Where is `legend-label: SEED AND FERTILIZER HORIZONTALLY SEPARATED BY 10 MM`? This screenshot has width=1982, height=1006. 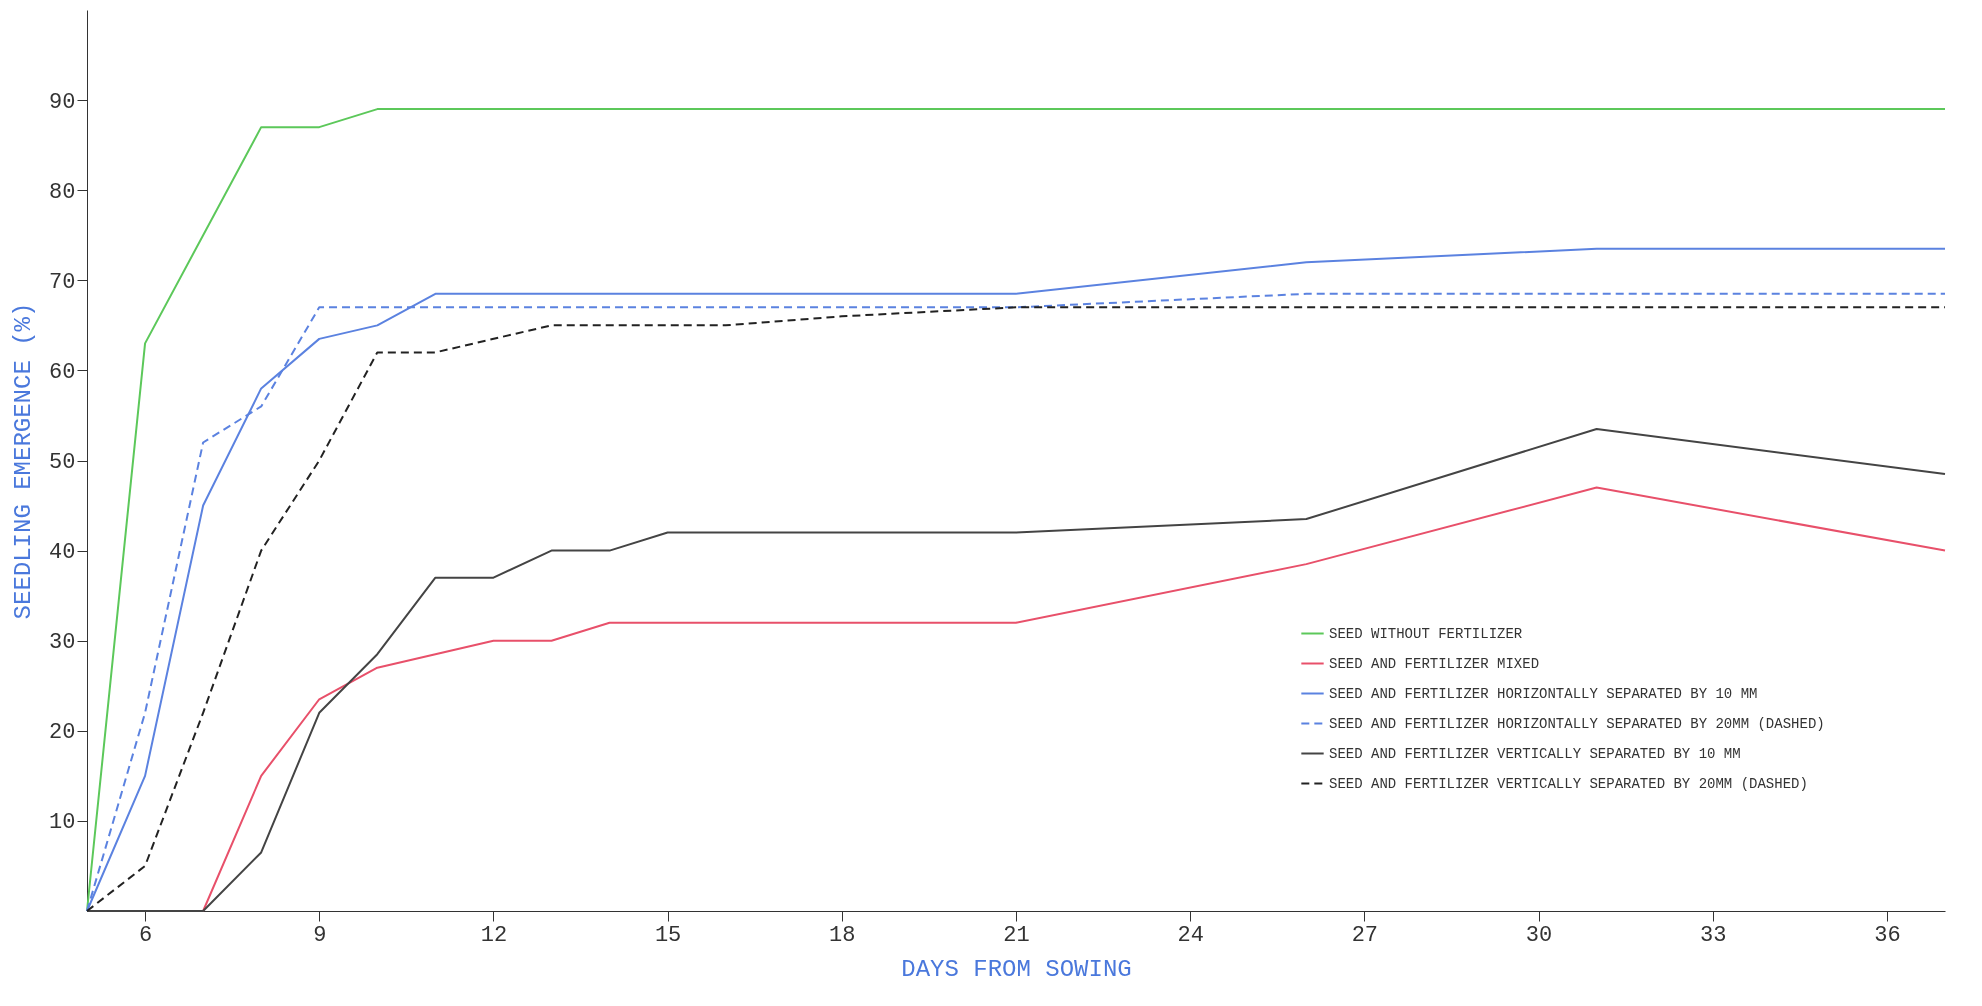
legend-label: SEED AND FERTILIZER HORIZONTALLY SEPARATED BY 10 MM is located at coordinates (1543, 693).